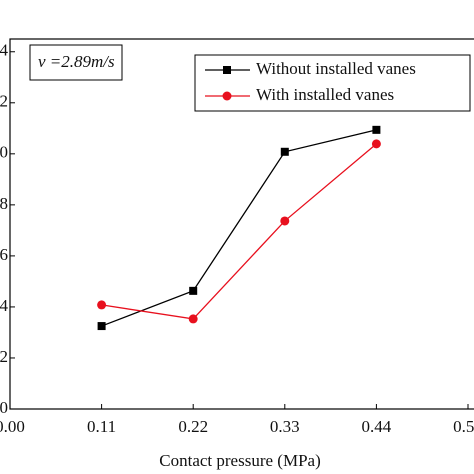  What do you see at coordinates (332, 83) in the screenshot?
I see `legend-box` at bounding box center [332, 83].